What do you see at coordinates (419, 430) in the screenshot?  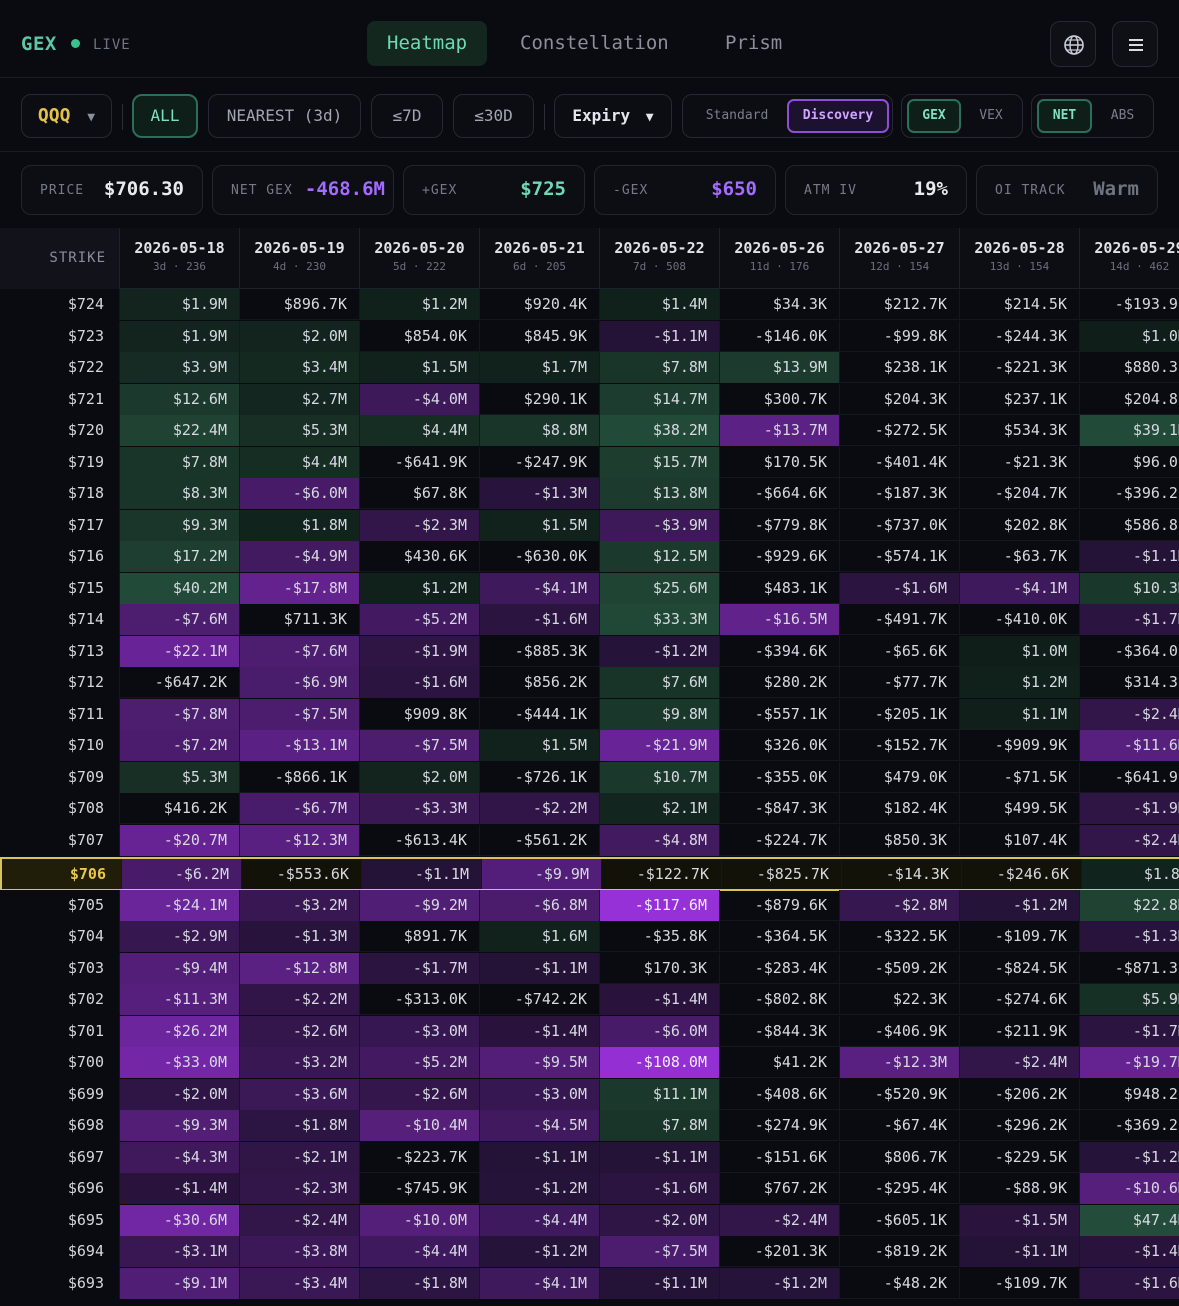 I see `gex-cell: $4.4M` at bounding box center [419, 430].